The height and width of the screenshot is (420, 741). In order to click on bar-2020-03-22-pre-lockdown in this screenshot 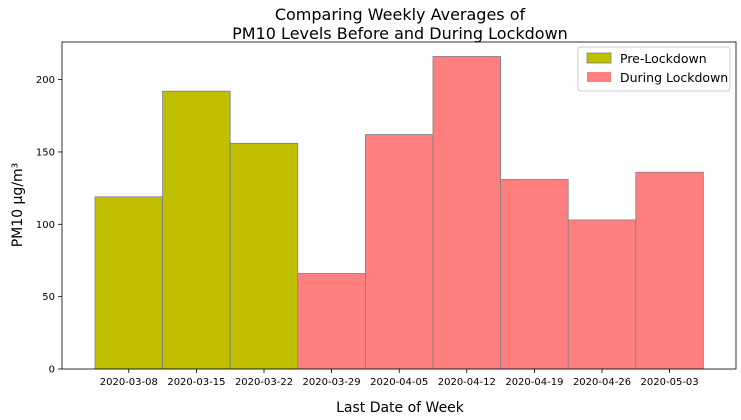, I will do `click(264, 256)`.